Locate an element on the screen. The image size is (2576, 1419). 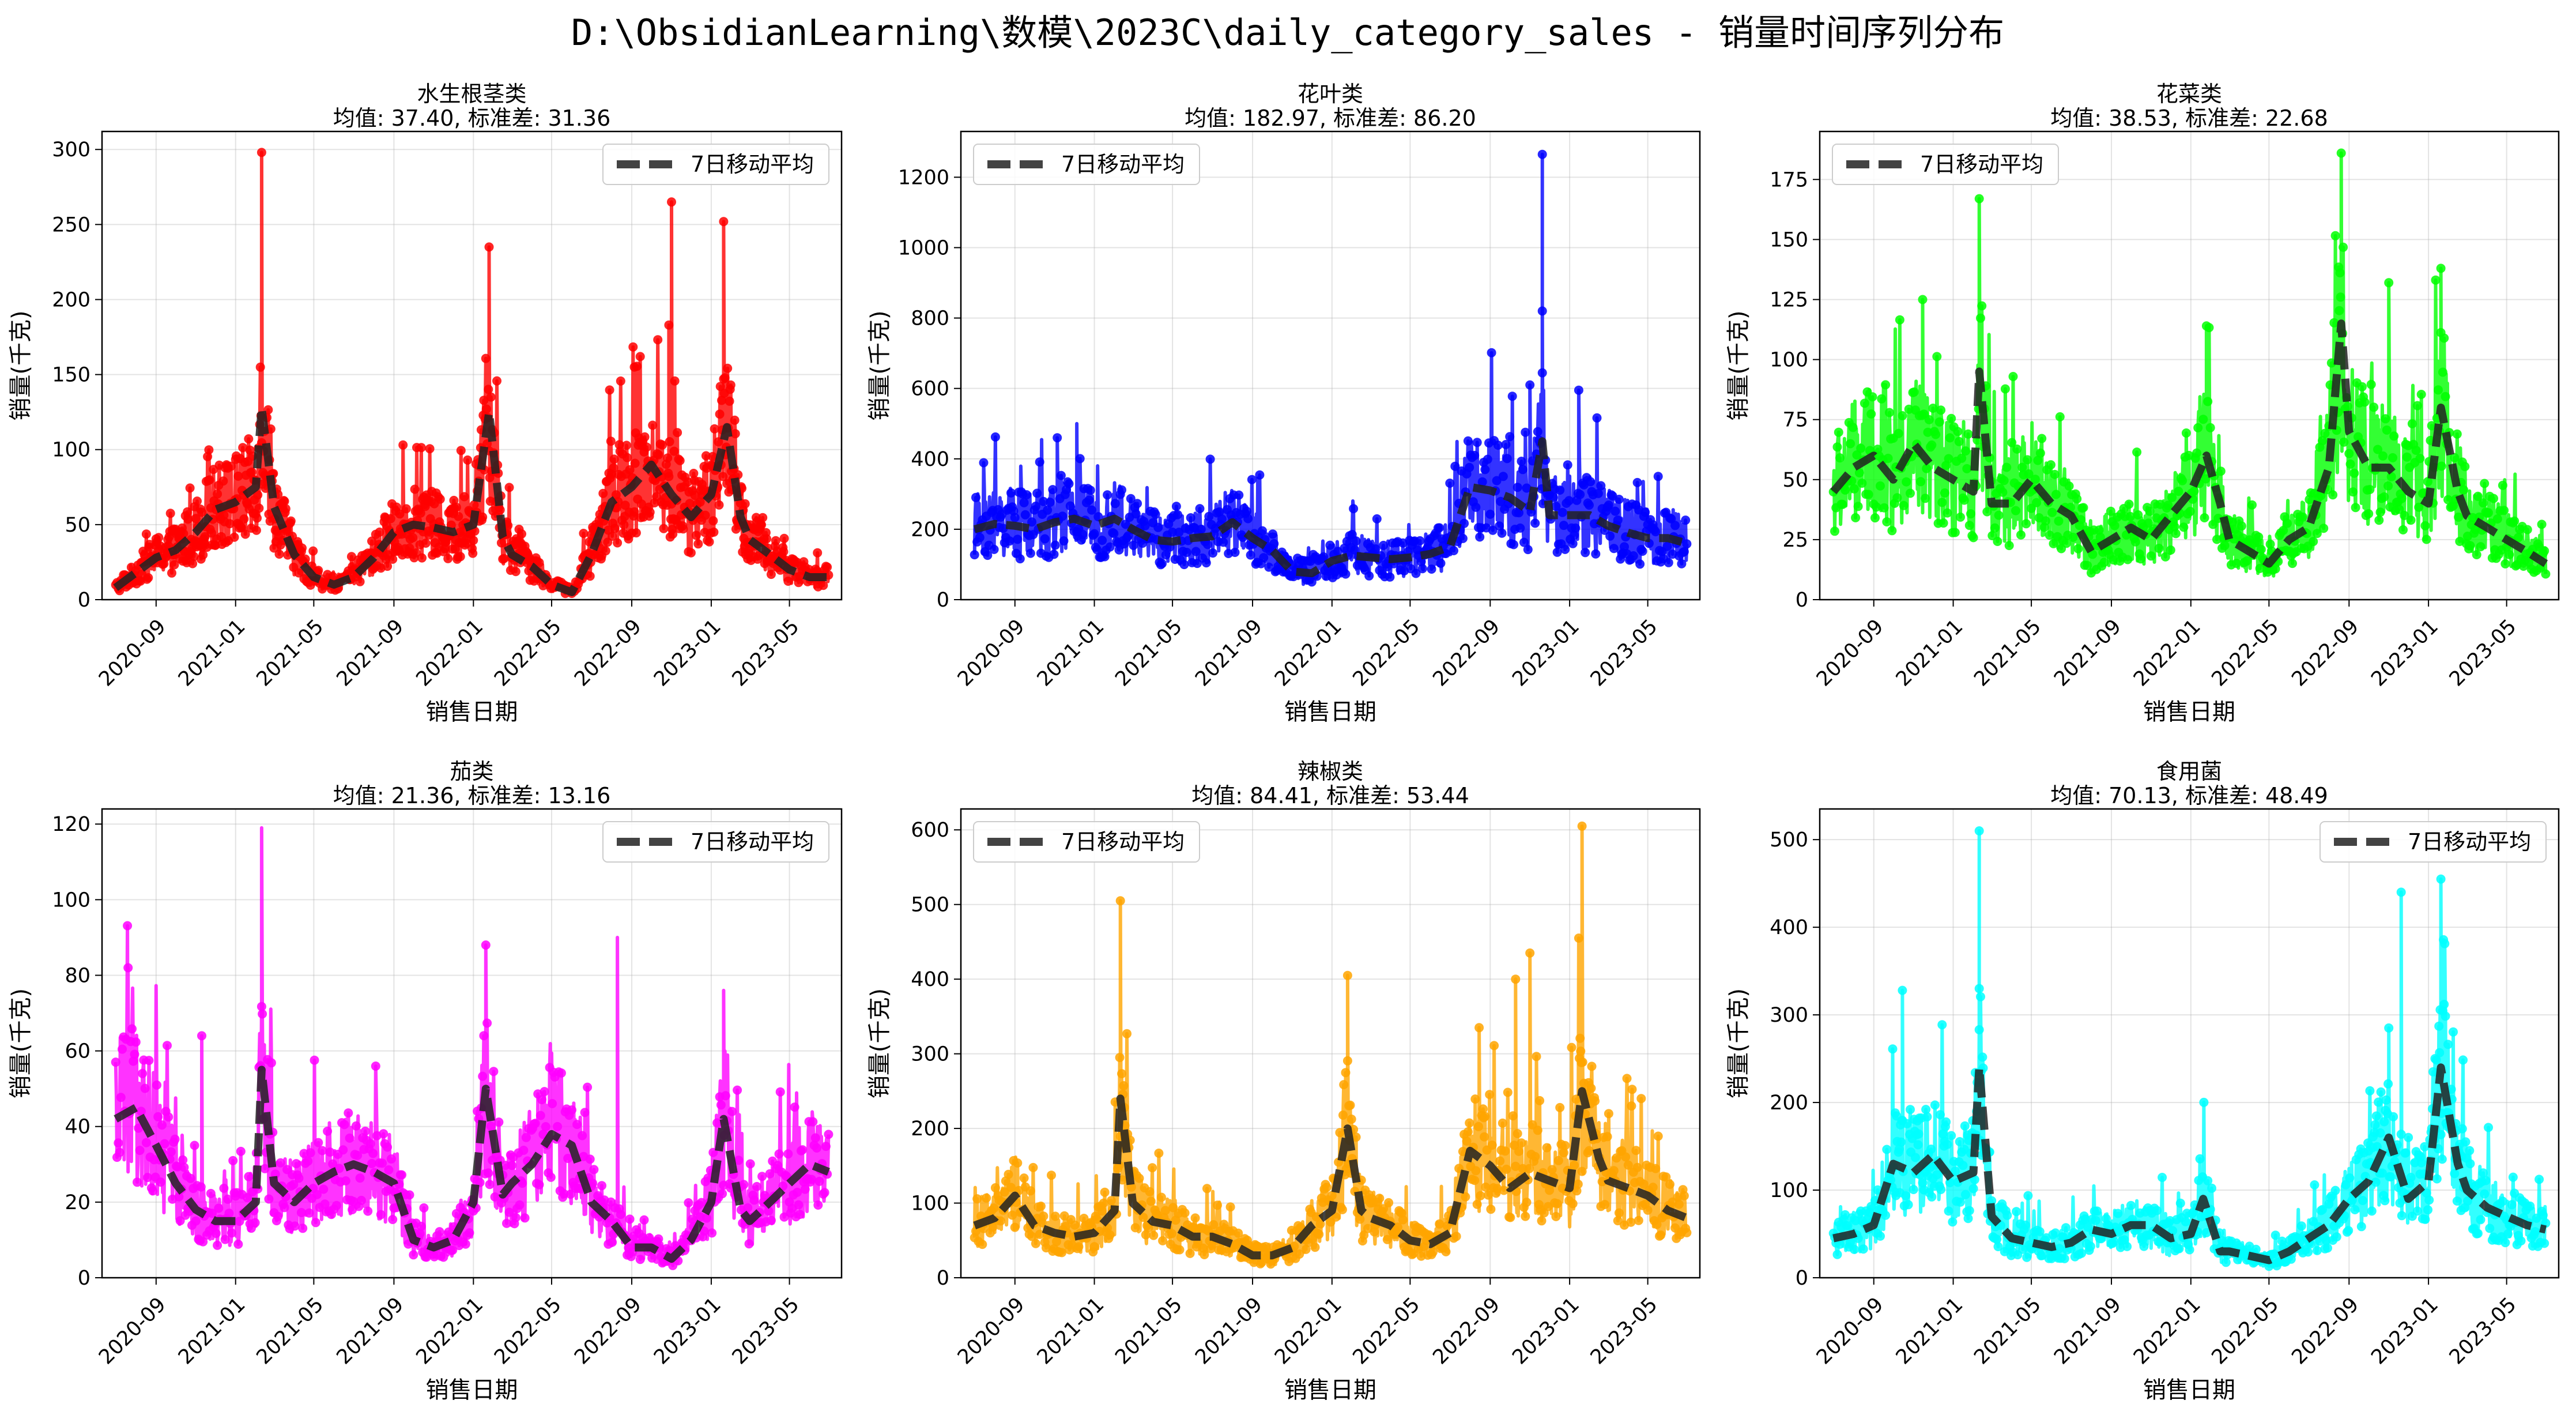
plot-area is located at coordinates (2189, 363).